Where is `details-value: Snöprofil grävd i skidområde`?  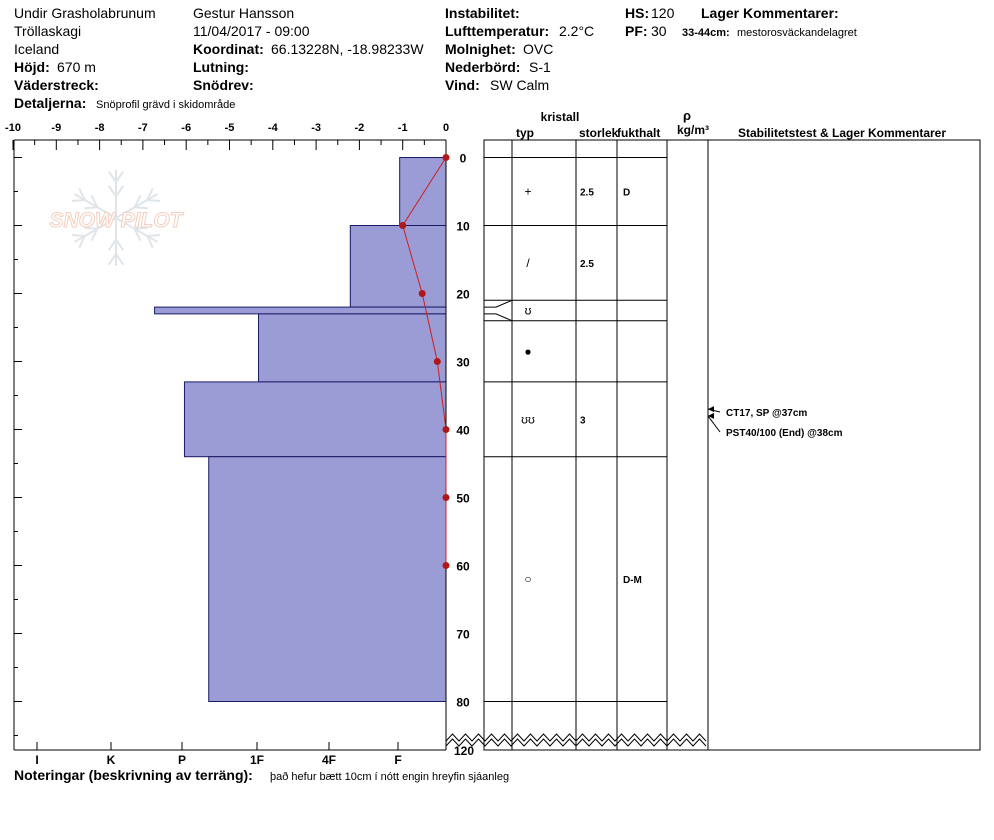 details-value: Snöprofil grävd i skidområde is located at coordinates (166, 105).